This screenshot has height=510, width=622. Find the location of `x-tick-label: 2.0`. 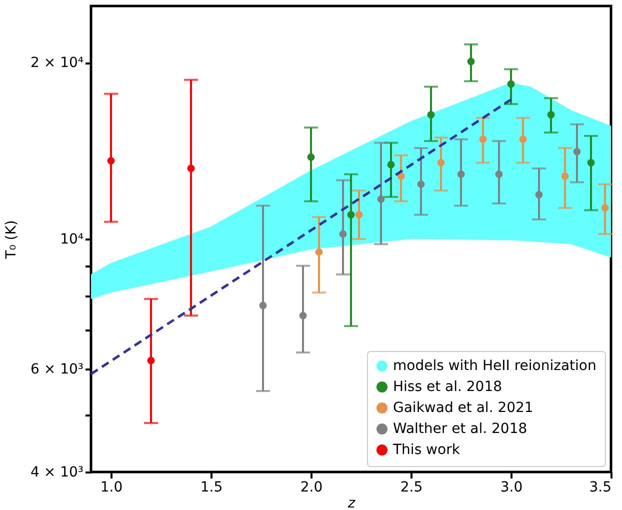

x-tick-label: 2.0 is located at coordinates (311, 488).